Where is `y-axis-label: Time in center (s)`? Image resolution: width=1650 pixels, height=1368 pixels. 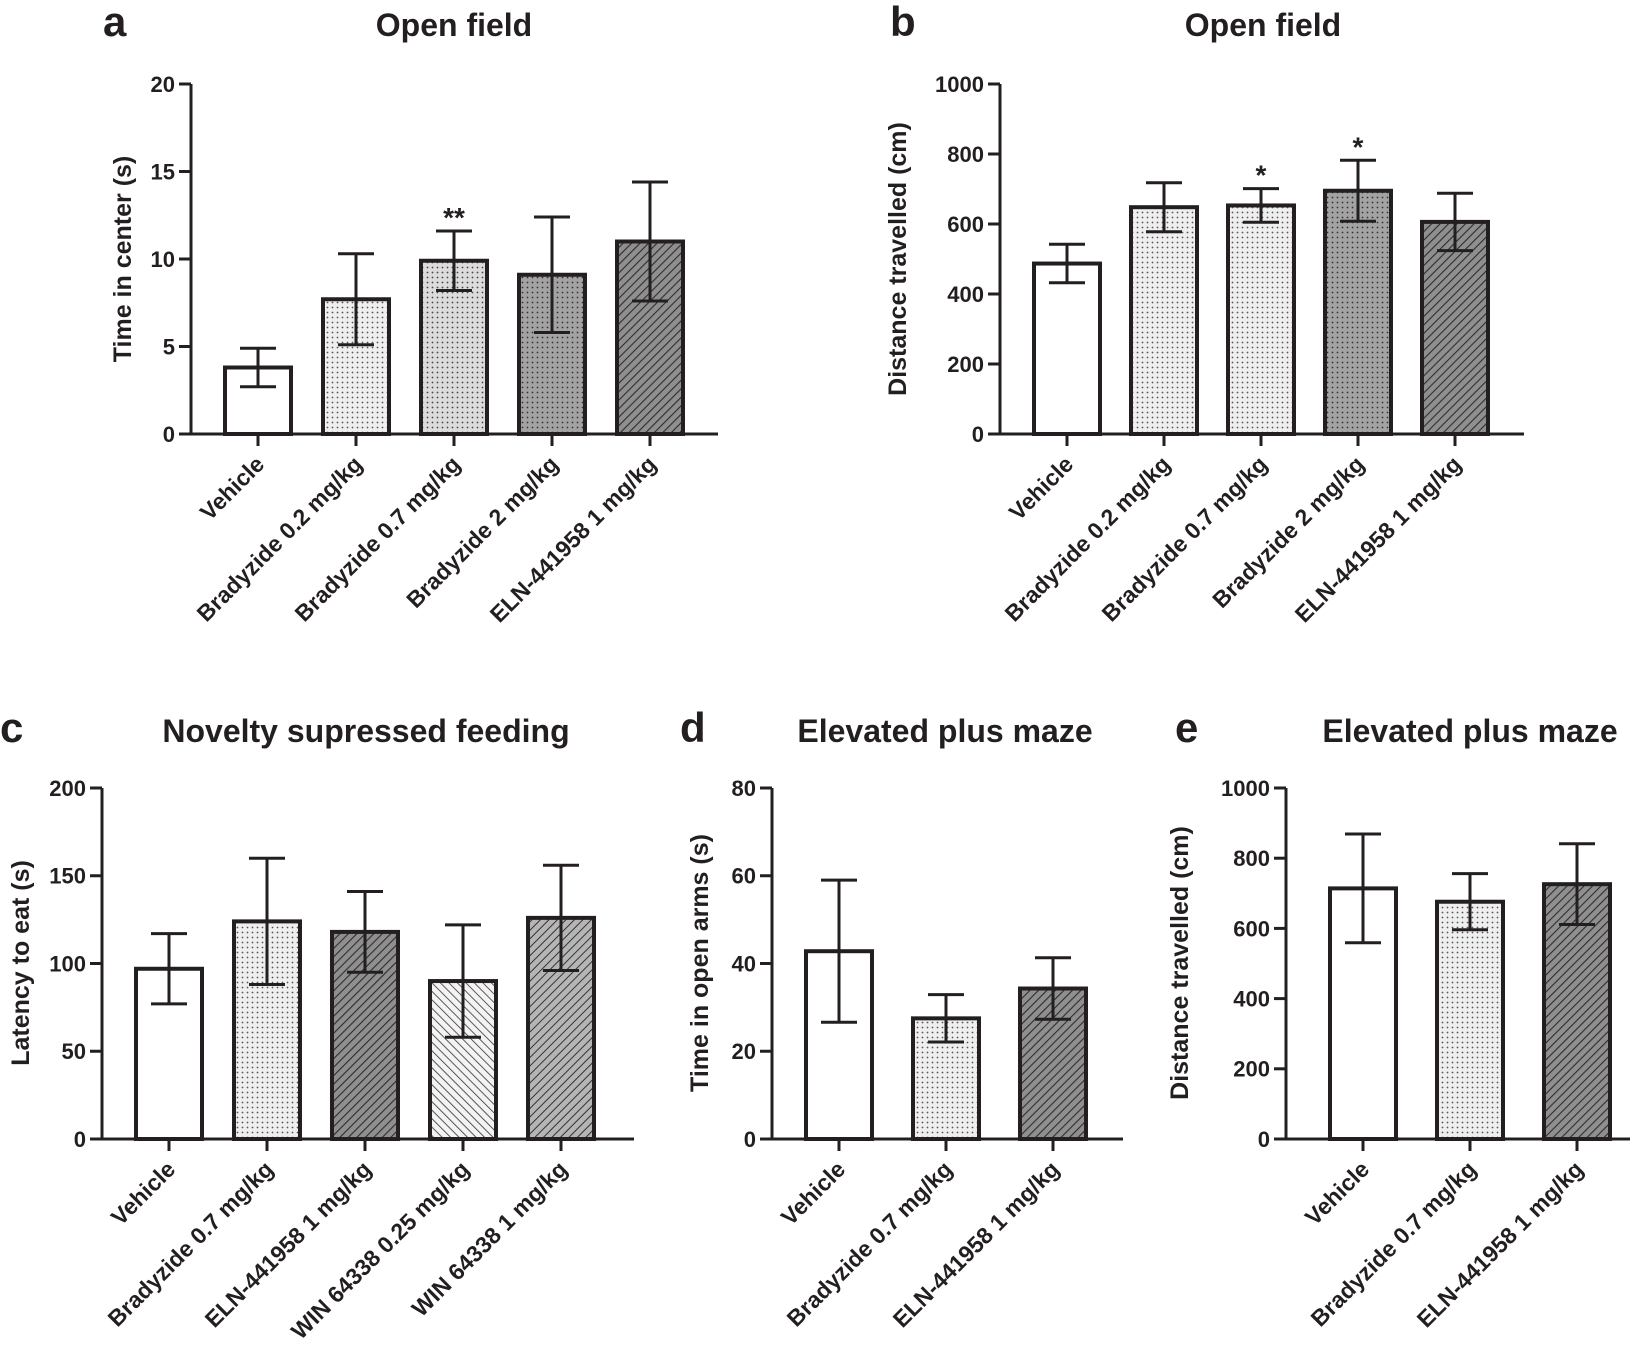 y-axis-label: Time in center (s) is located at coordinates (123, 259).